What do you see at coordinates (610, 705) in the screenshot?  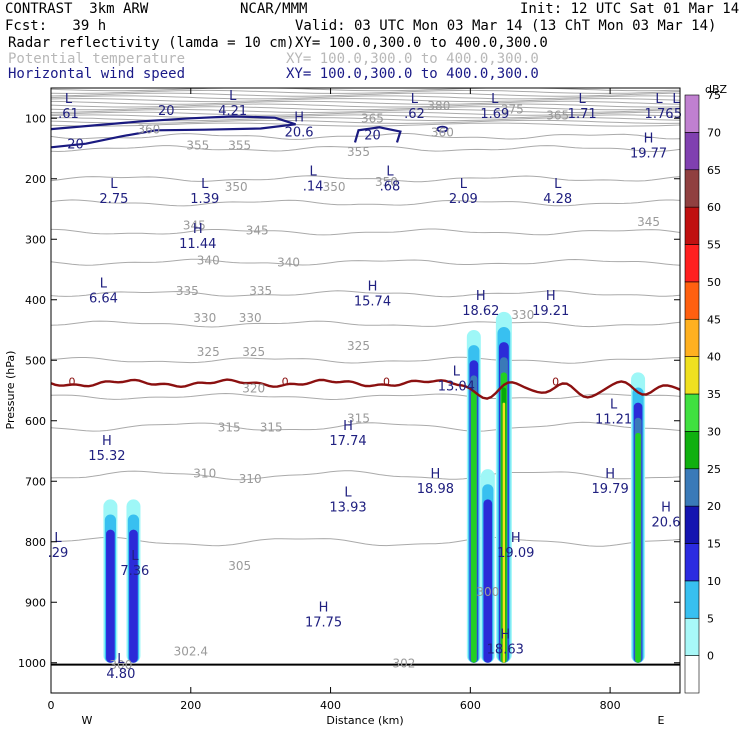 I see `x-tick-label: 800` at bounding box center [610, 705].